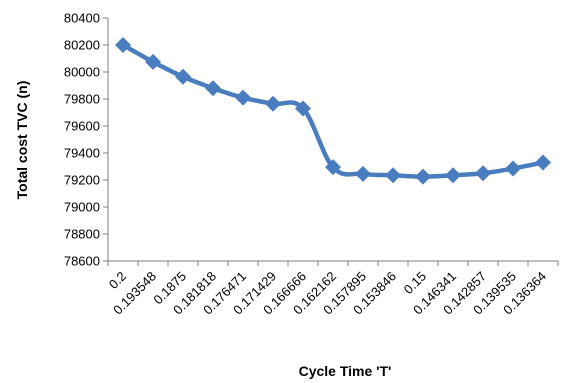 Image resolution: width=582 pixels, height=383 pixels. Describe the element at coordinates (82, 153) in the screenshot. I see `y-tick-label: 79400` at that location.